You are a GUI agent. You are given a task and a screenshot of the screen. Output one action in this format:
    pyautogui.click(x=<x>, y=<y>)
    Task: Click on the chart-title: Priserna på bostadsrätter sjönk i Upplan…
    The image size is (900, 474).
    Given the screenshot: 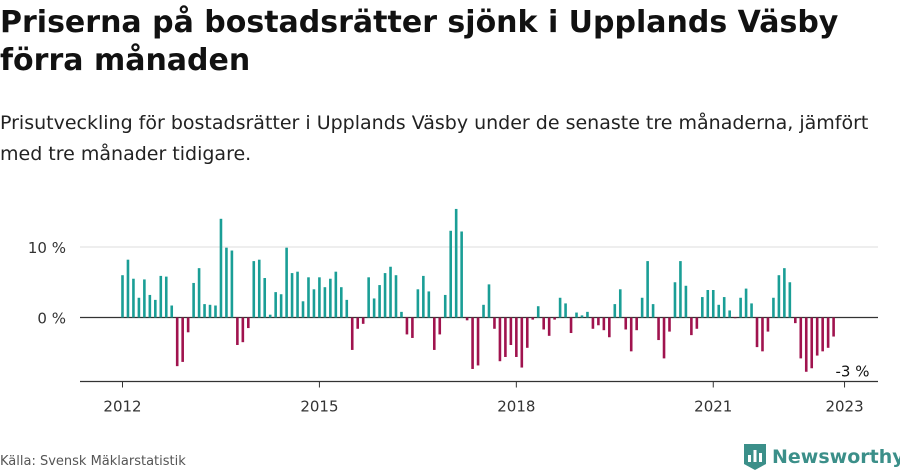 What is the action you would take?
    pyautogui.click(x=419, y=41)
    